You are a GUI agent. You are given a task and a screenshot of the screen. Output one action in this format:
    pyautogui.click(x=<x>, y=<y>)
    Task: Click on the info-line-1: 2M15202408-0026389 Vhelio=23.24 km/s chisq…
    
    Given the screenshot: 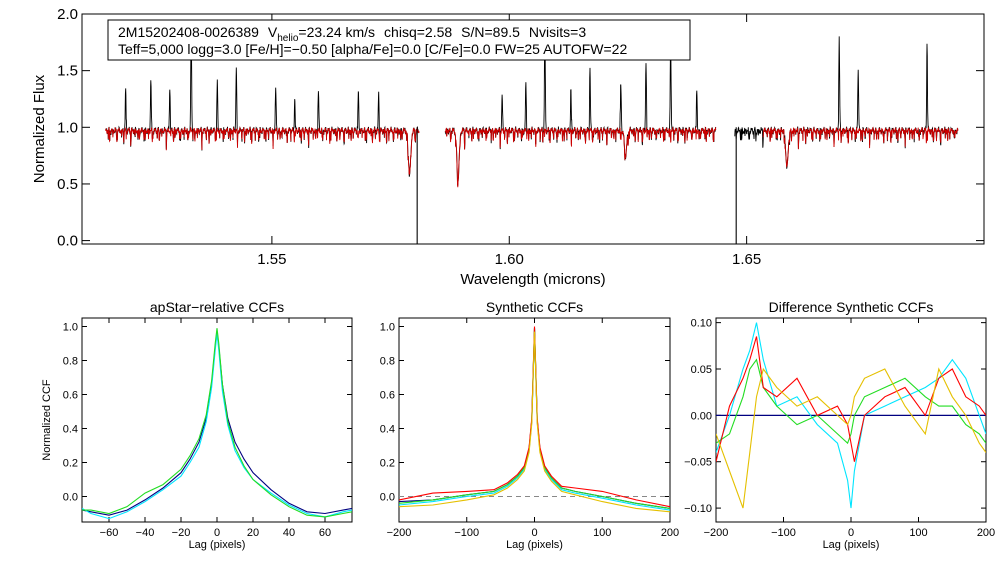 What is the action you would take?
    pyautogui.click(x=352, y=34)
    